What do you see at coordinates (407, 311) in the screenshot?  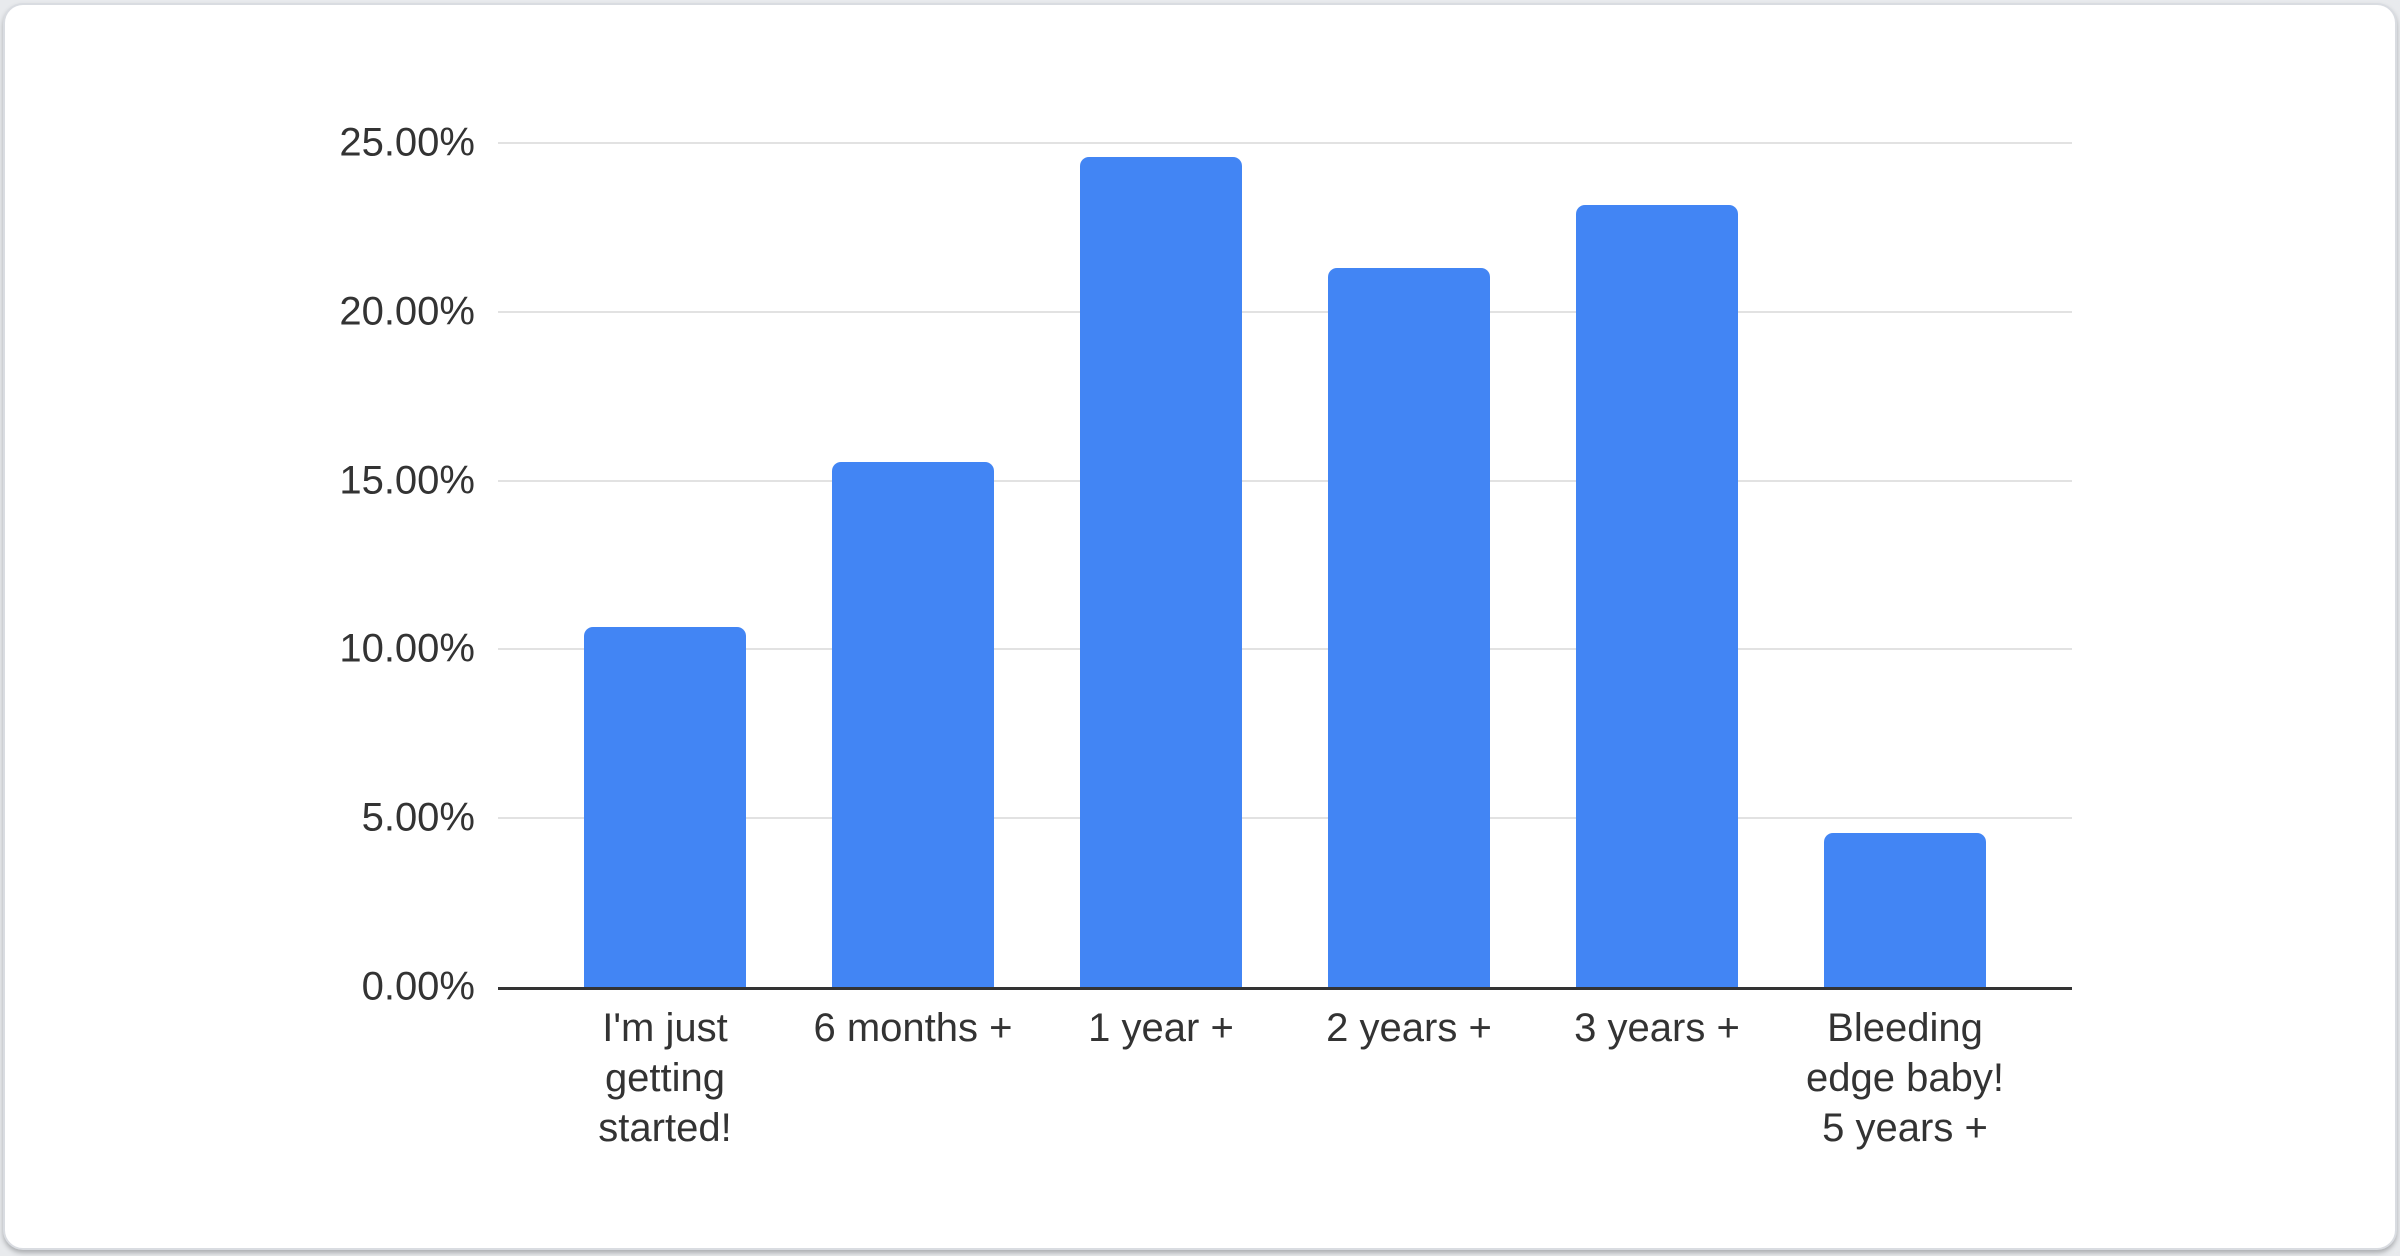 I see `y-tick-label: 20.00%` at bounding box center [407, 311].